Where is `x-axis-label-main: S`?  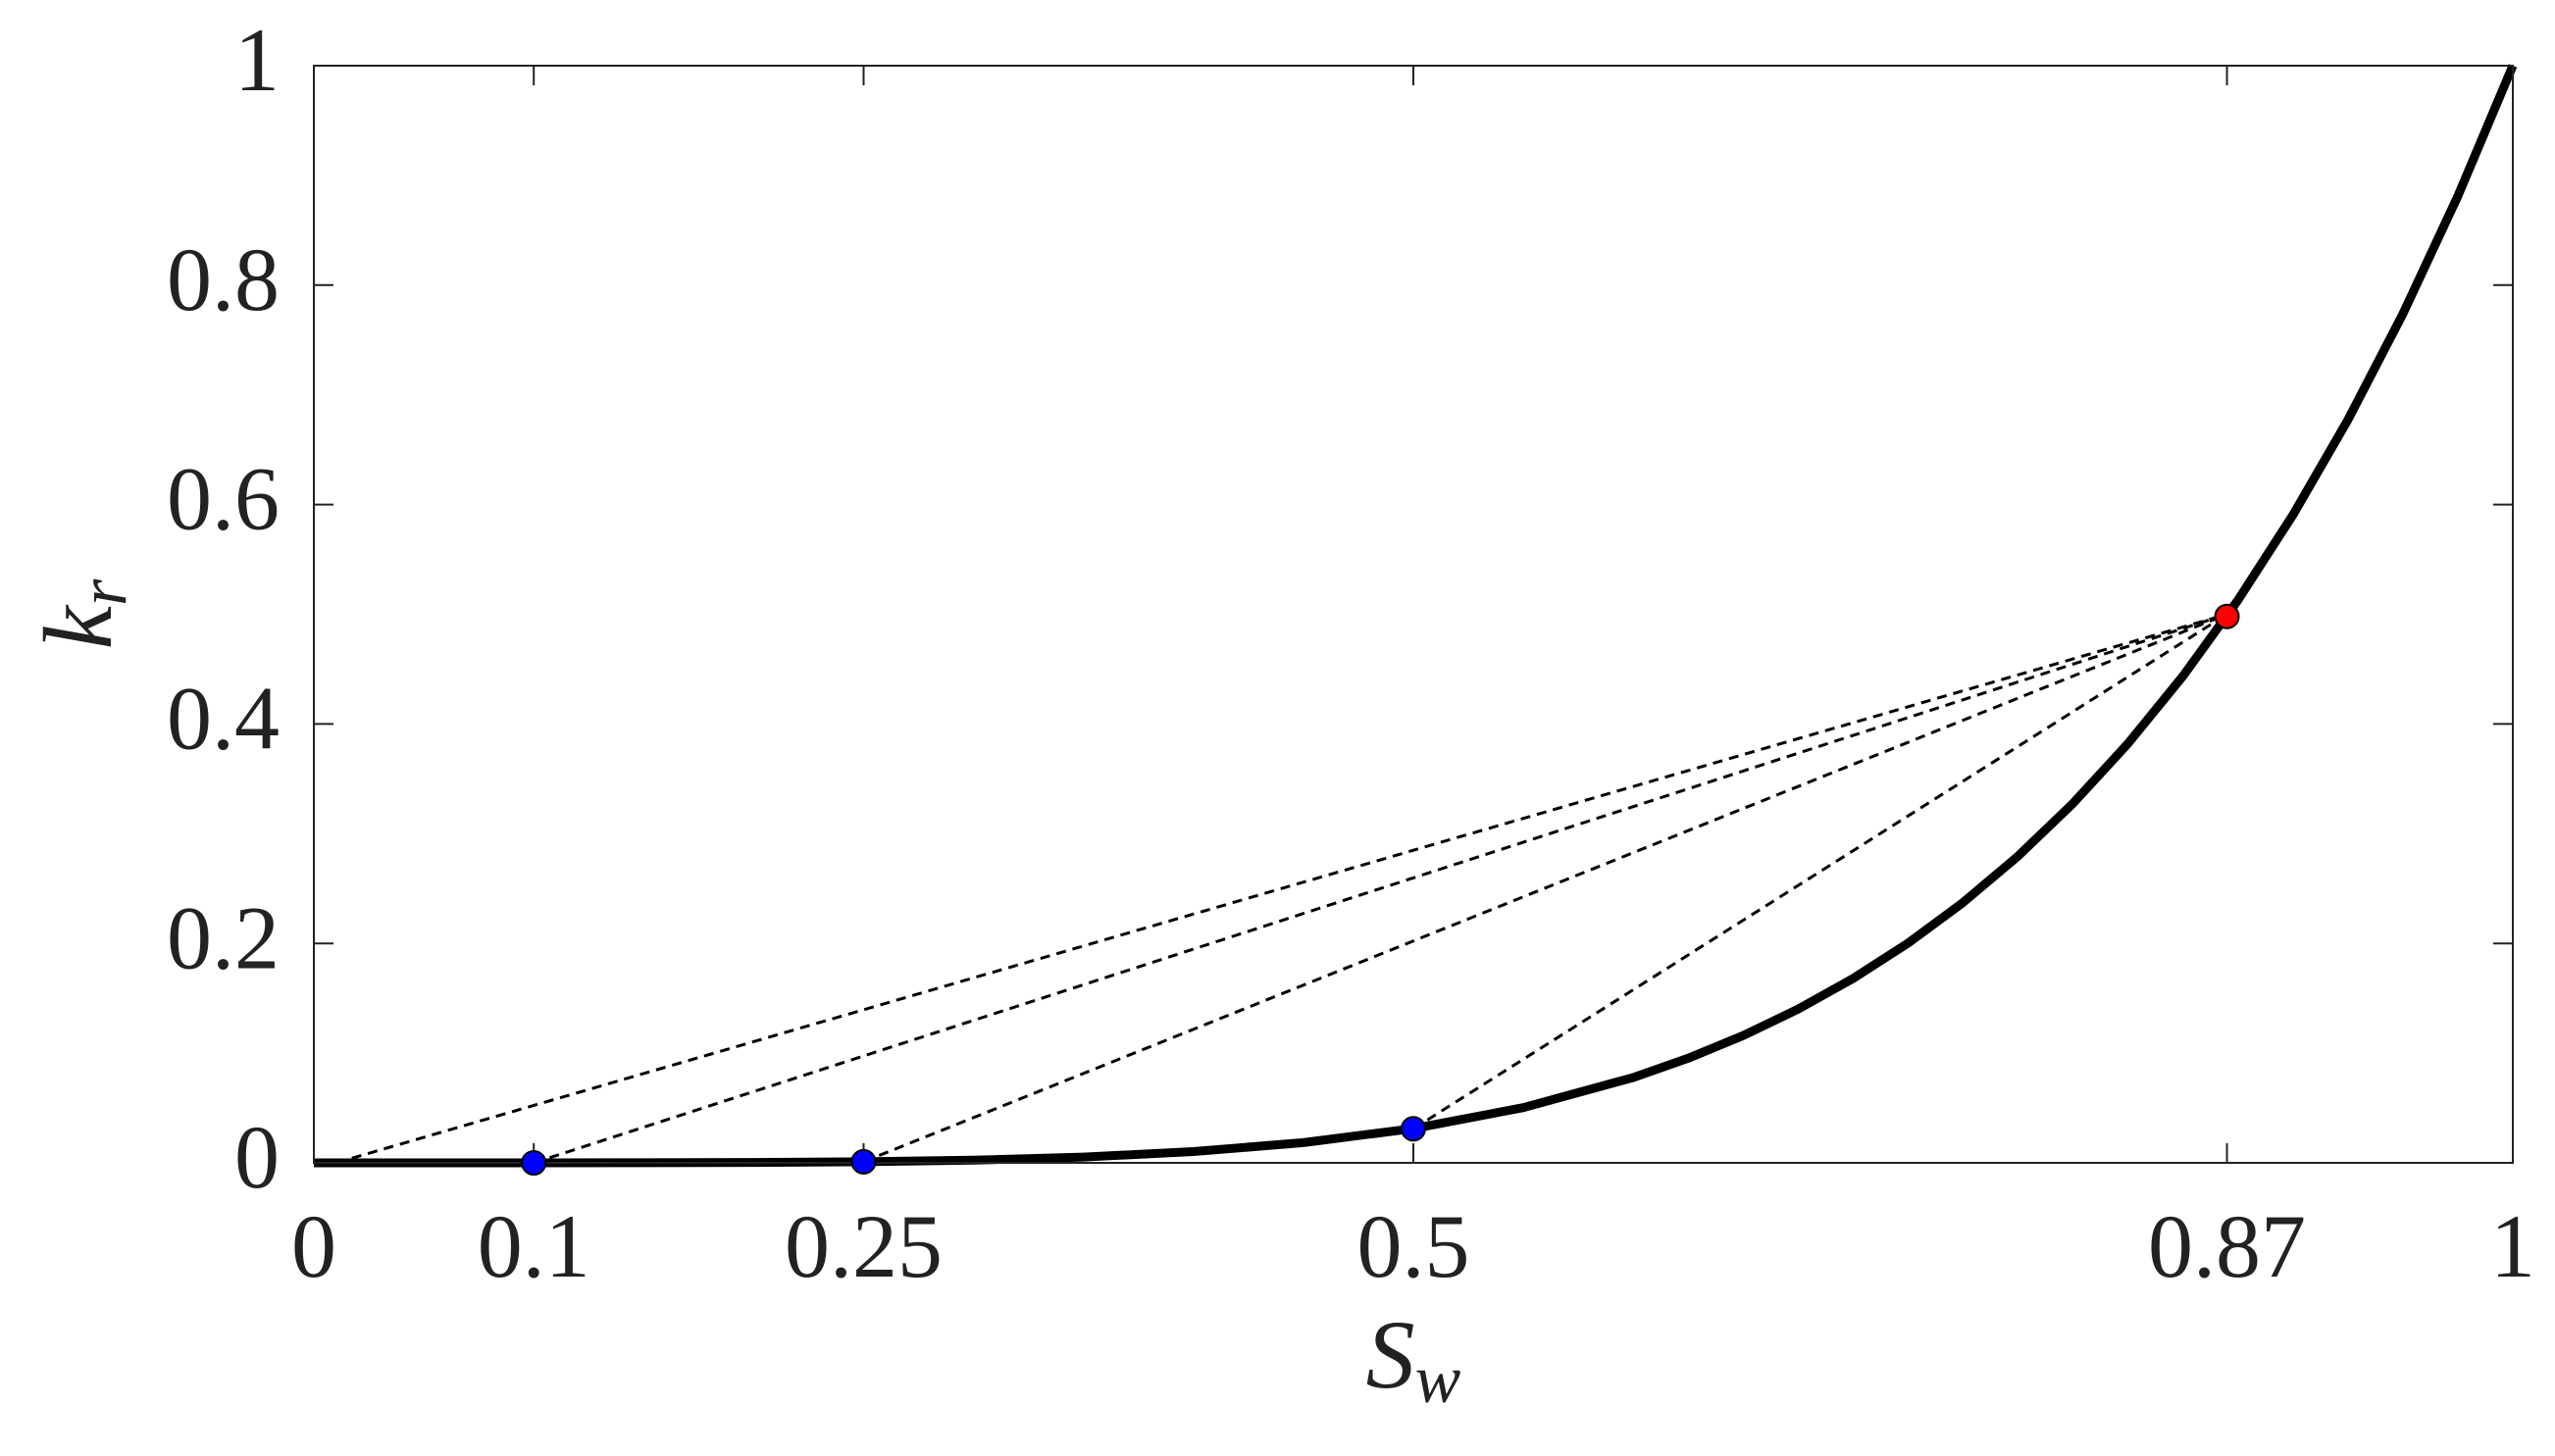
x-axis-label-main: S is located at coordinates (1391, 1354).